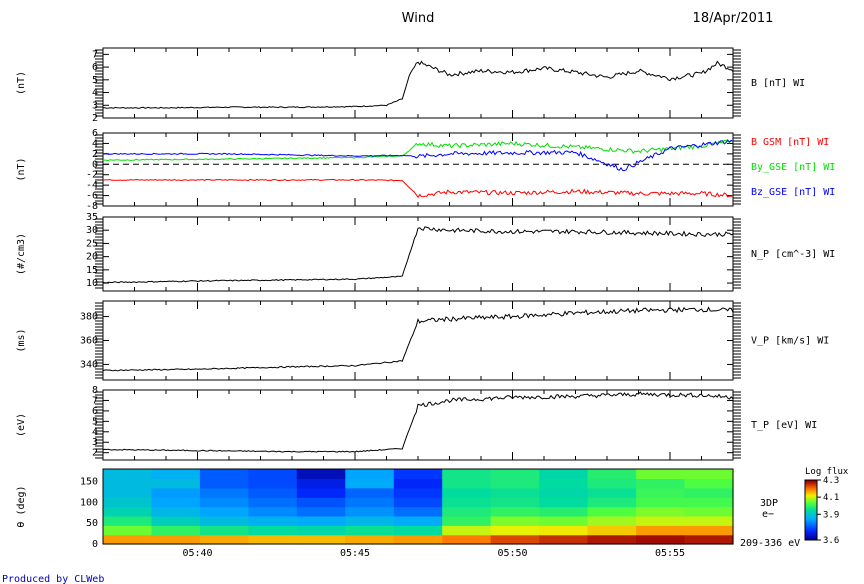 Image resolution: width=864 pixels, height=584 pixels. Describe the element at coordinates (95, 105) in the screenshot. I see `ytick-label-B: 3` at that location.